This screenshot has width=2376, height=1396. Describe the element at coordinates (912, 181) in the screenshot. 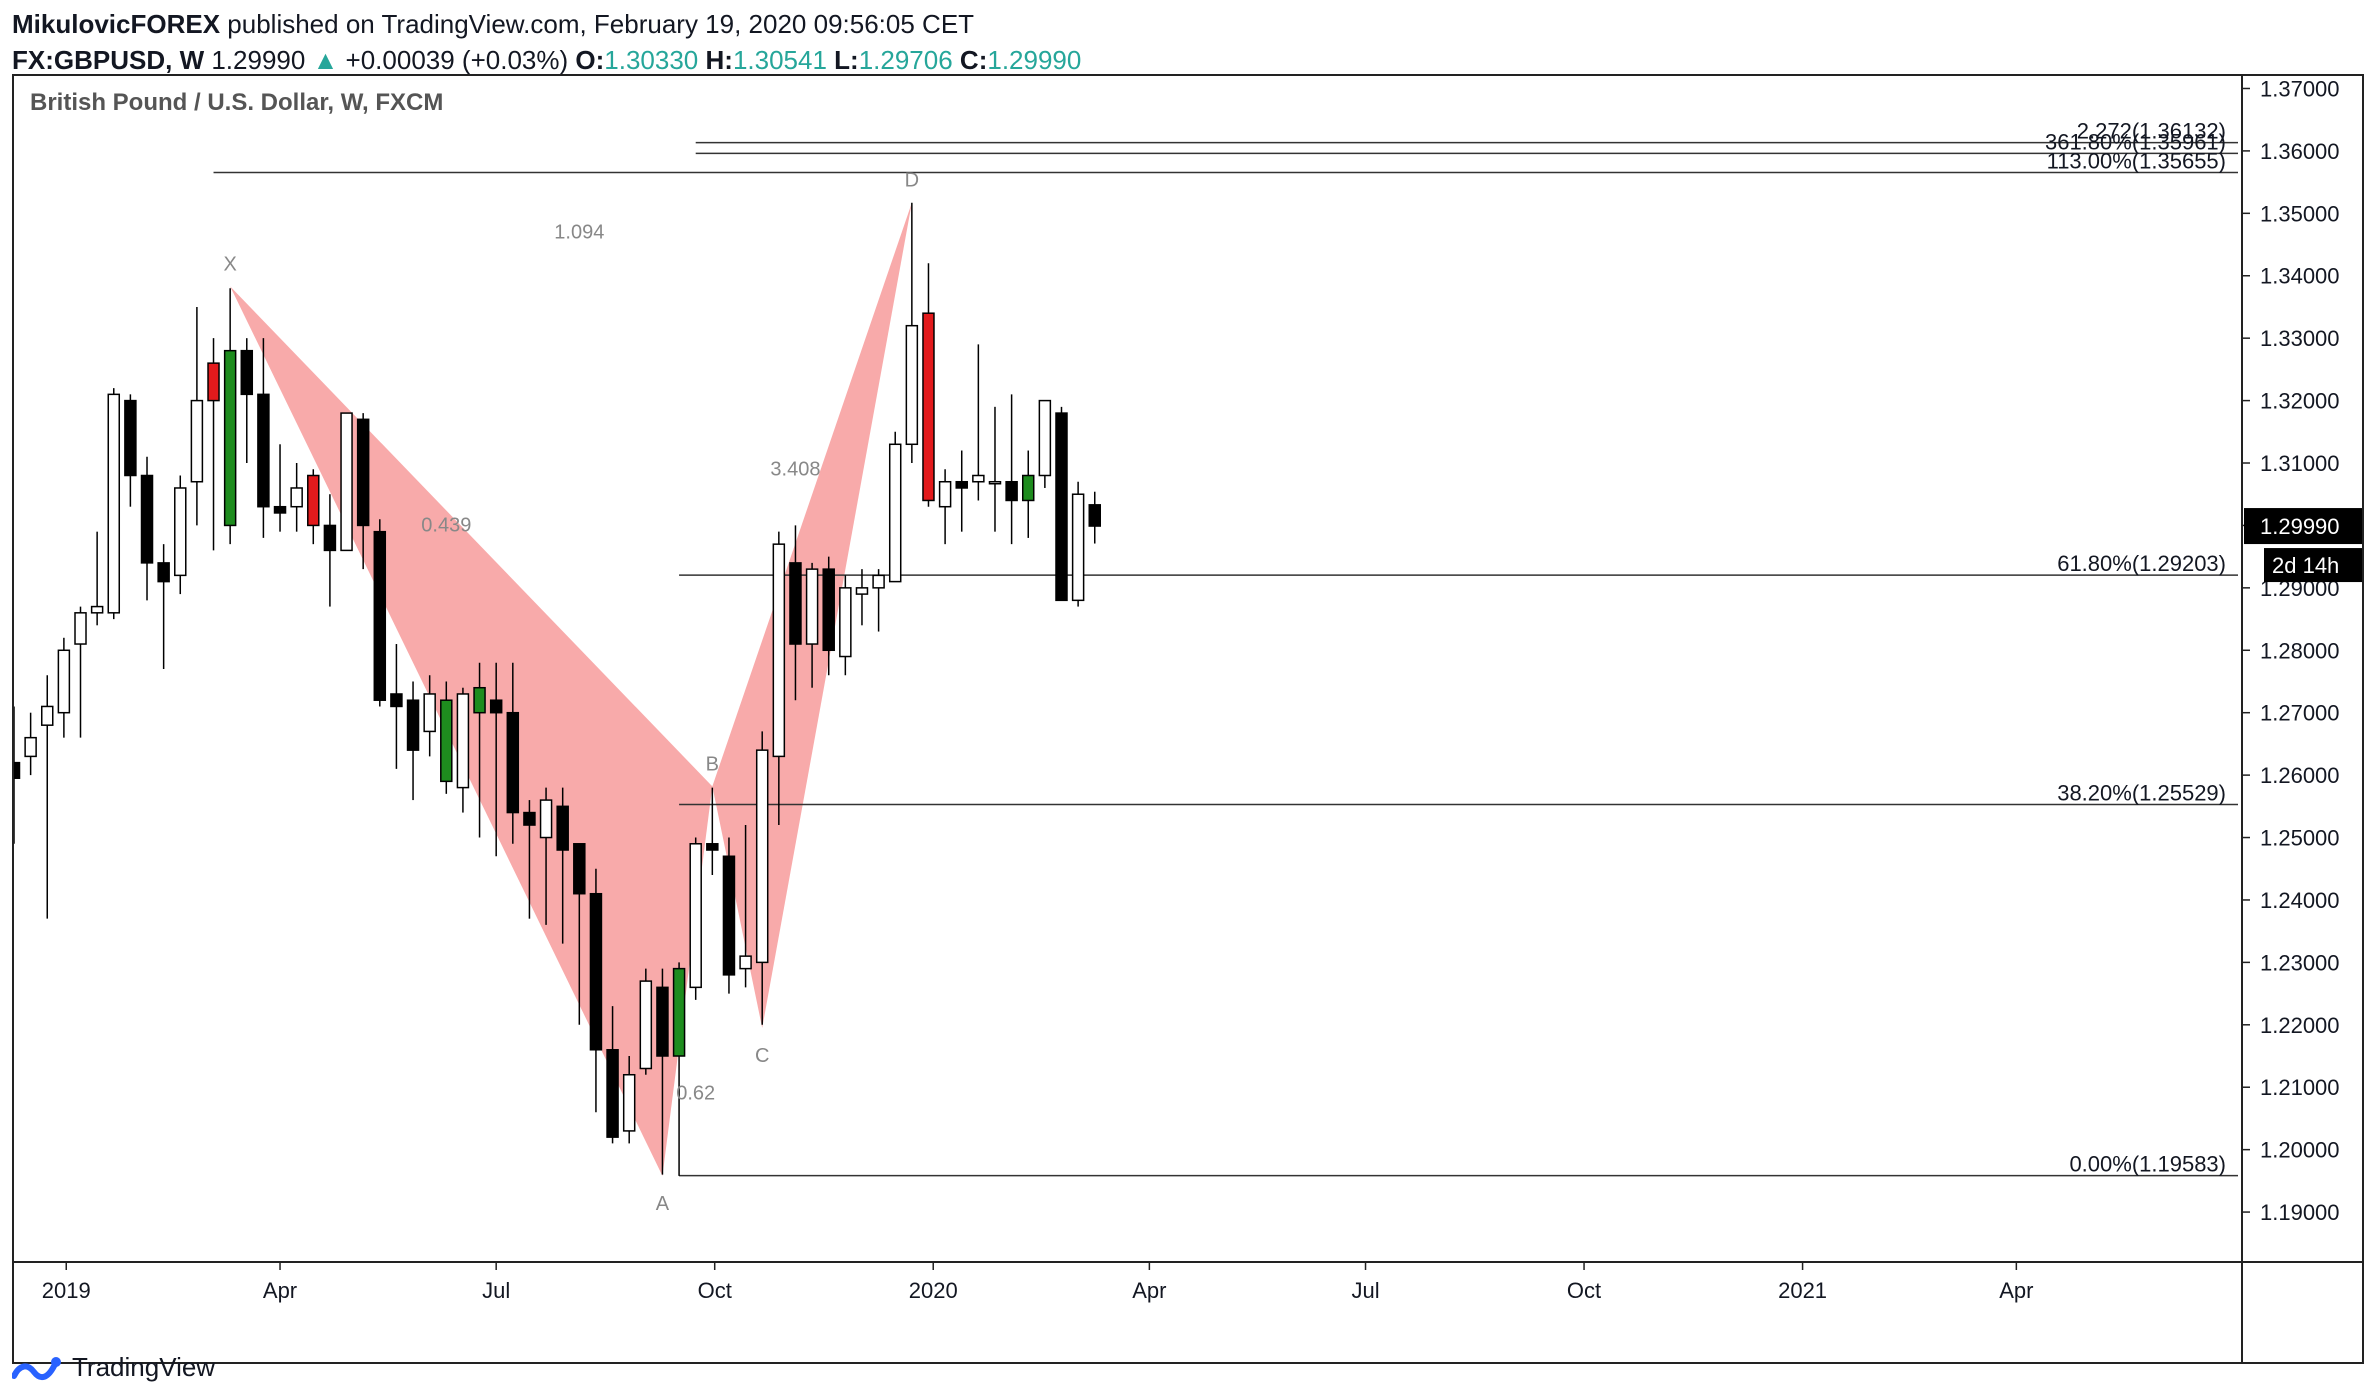

I see `pattern-point-label: D` at that location.